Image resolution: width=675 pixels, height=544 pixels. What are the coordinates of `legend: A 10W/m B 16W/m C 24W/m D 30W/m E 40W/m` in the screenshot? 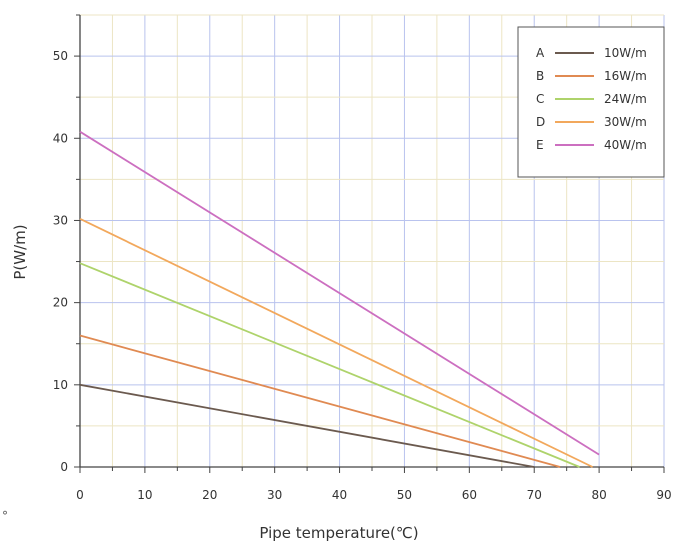 It's located at (591, 102).